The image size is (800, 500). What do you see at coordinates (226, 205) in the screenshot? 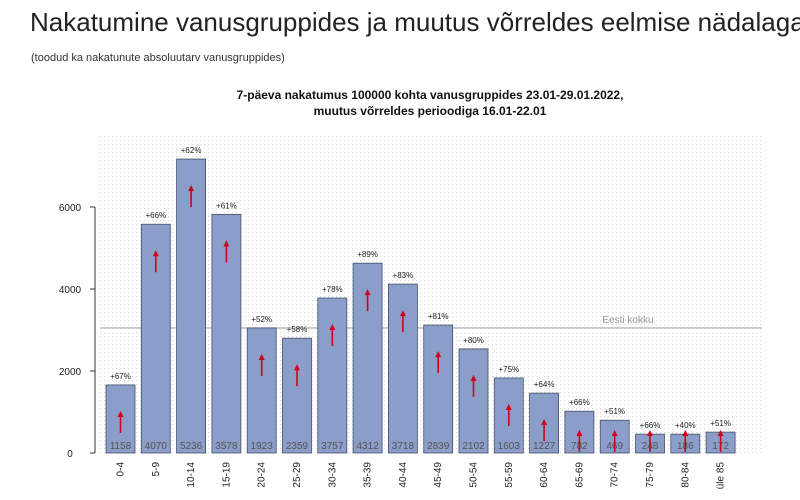
I see `change-label: +61%` at bounding box center [226, 205].